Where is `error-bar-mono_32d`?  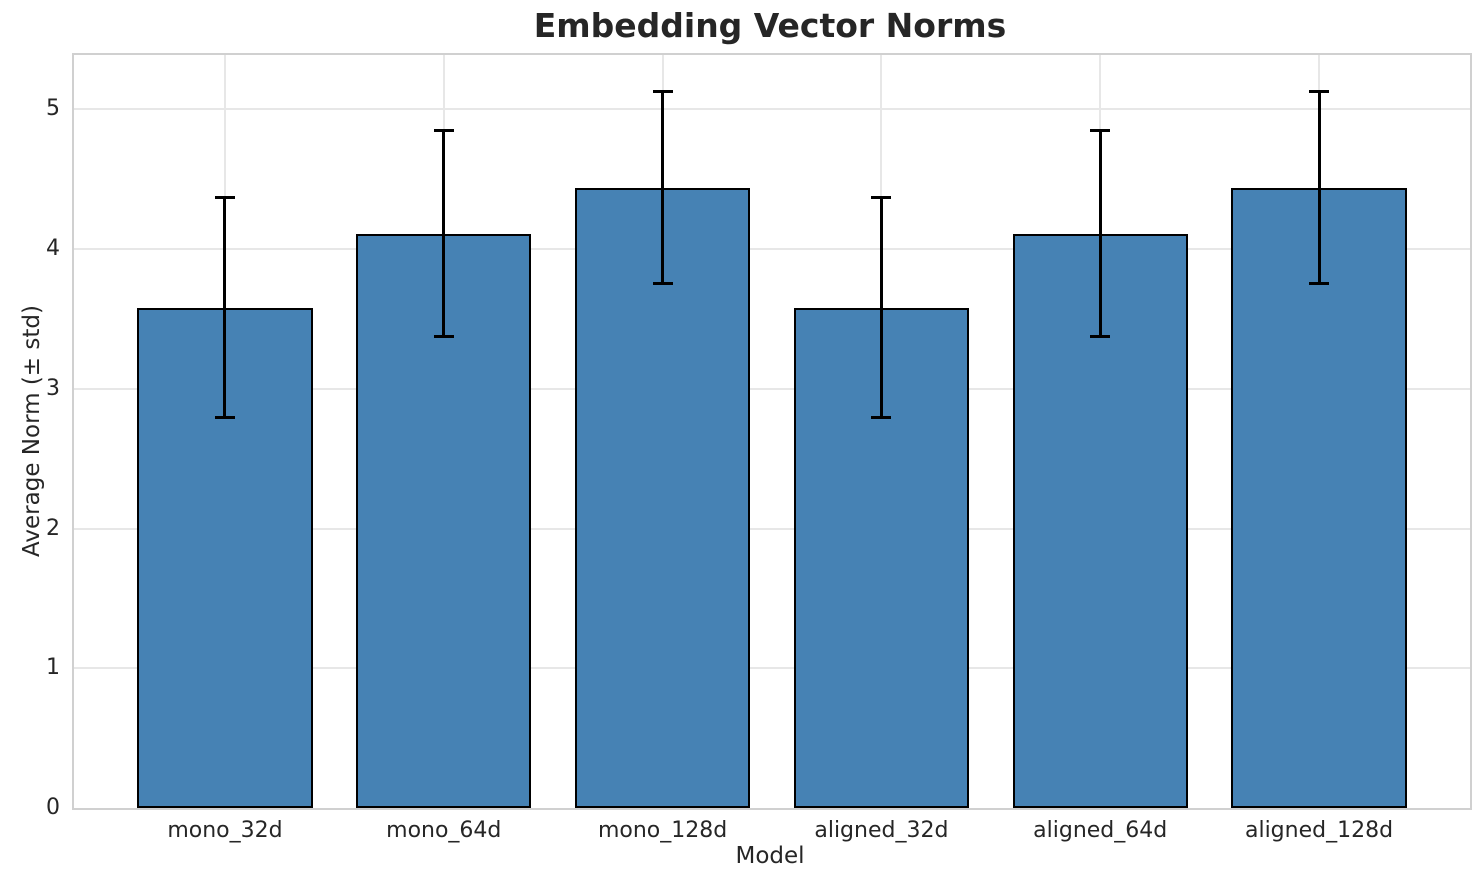
error-bar-mono_32d is located at coordinates (225, 308).